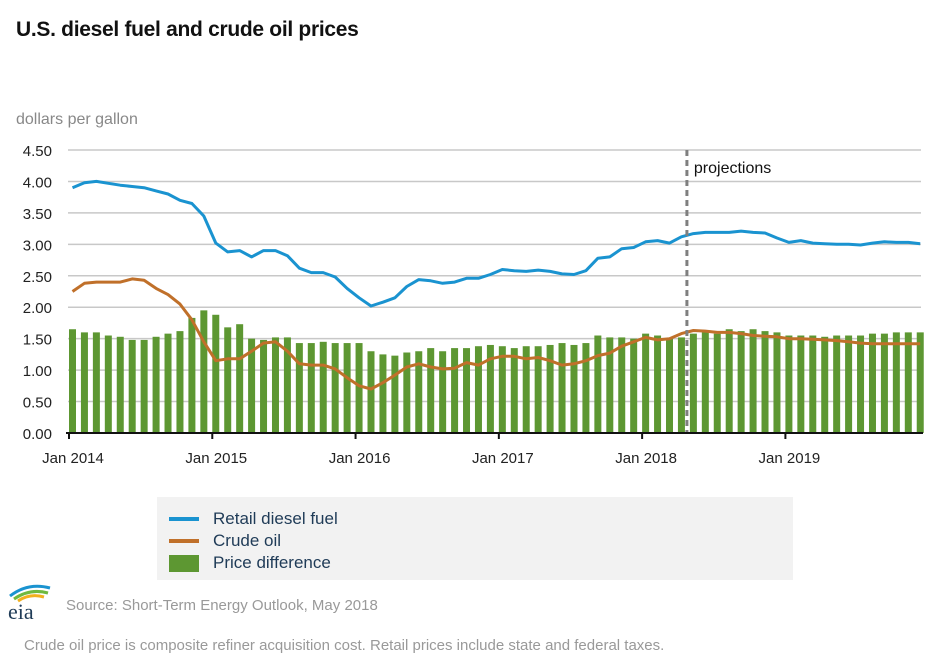 This screenshot has height=660, width=938. What do you see at coordinates (646, 458) in the screenshot?
I see `x-tick-label: Jan 2018` at bounding box center [646, 458].